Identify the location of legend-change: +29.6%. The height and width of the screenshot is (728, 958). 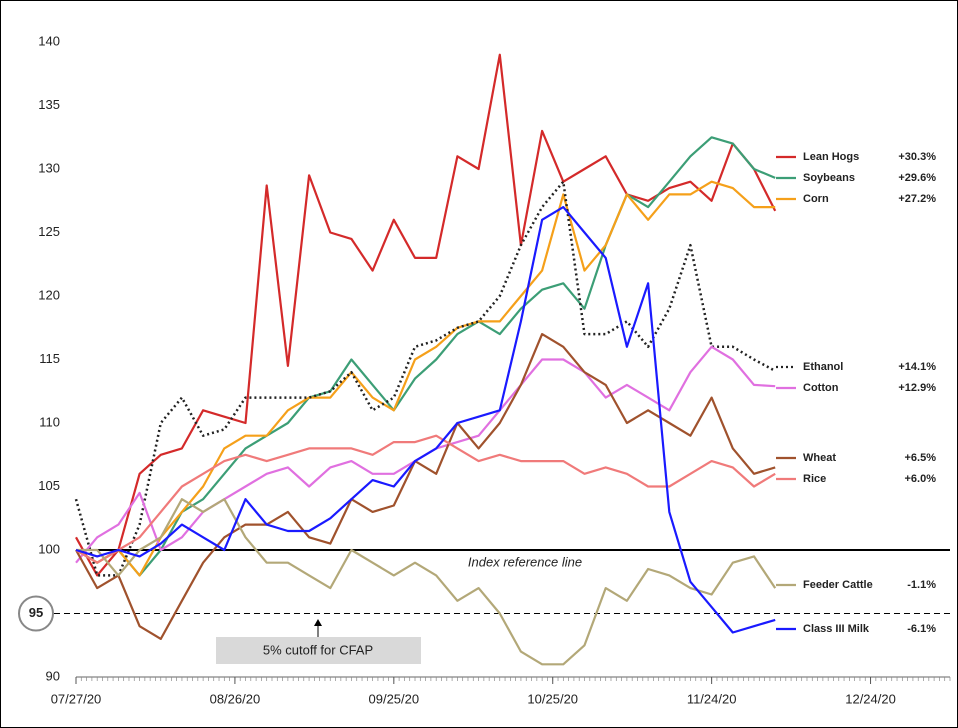
(917, 178).